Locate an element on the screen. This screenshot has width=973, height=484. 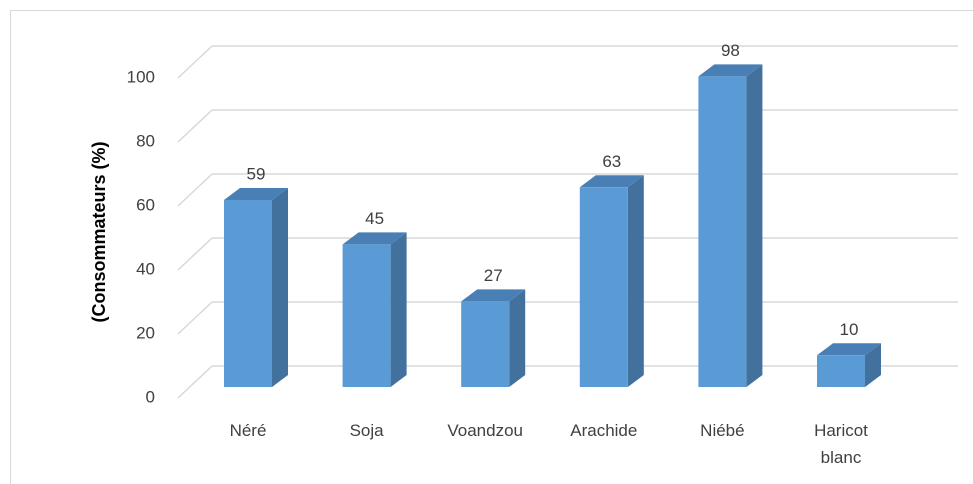
x-tick-label: Soja is located at coordinates (366, 430).